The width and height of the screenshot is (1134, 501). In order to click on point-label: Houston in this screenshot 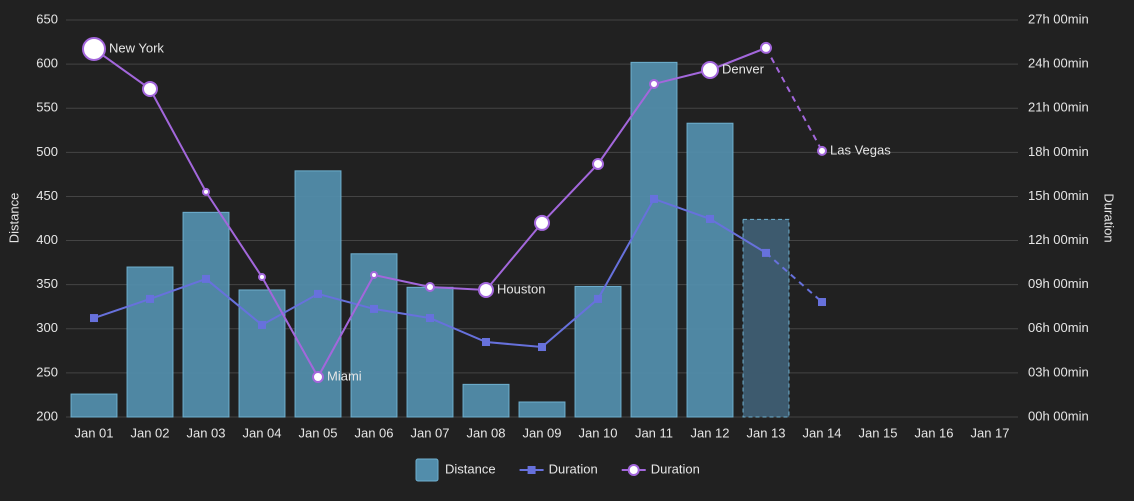, I will do `click(521, 288)`.